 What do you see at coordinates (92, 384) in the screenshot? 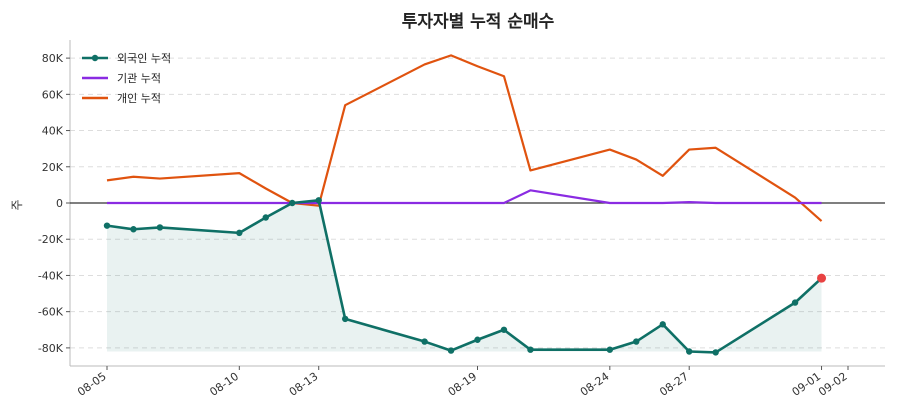
I see `x-tick-label: 08-05` at bounding box center [92, 384].